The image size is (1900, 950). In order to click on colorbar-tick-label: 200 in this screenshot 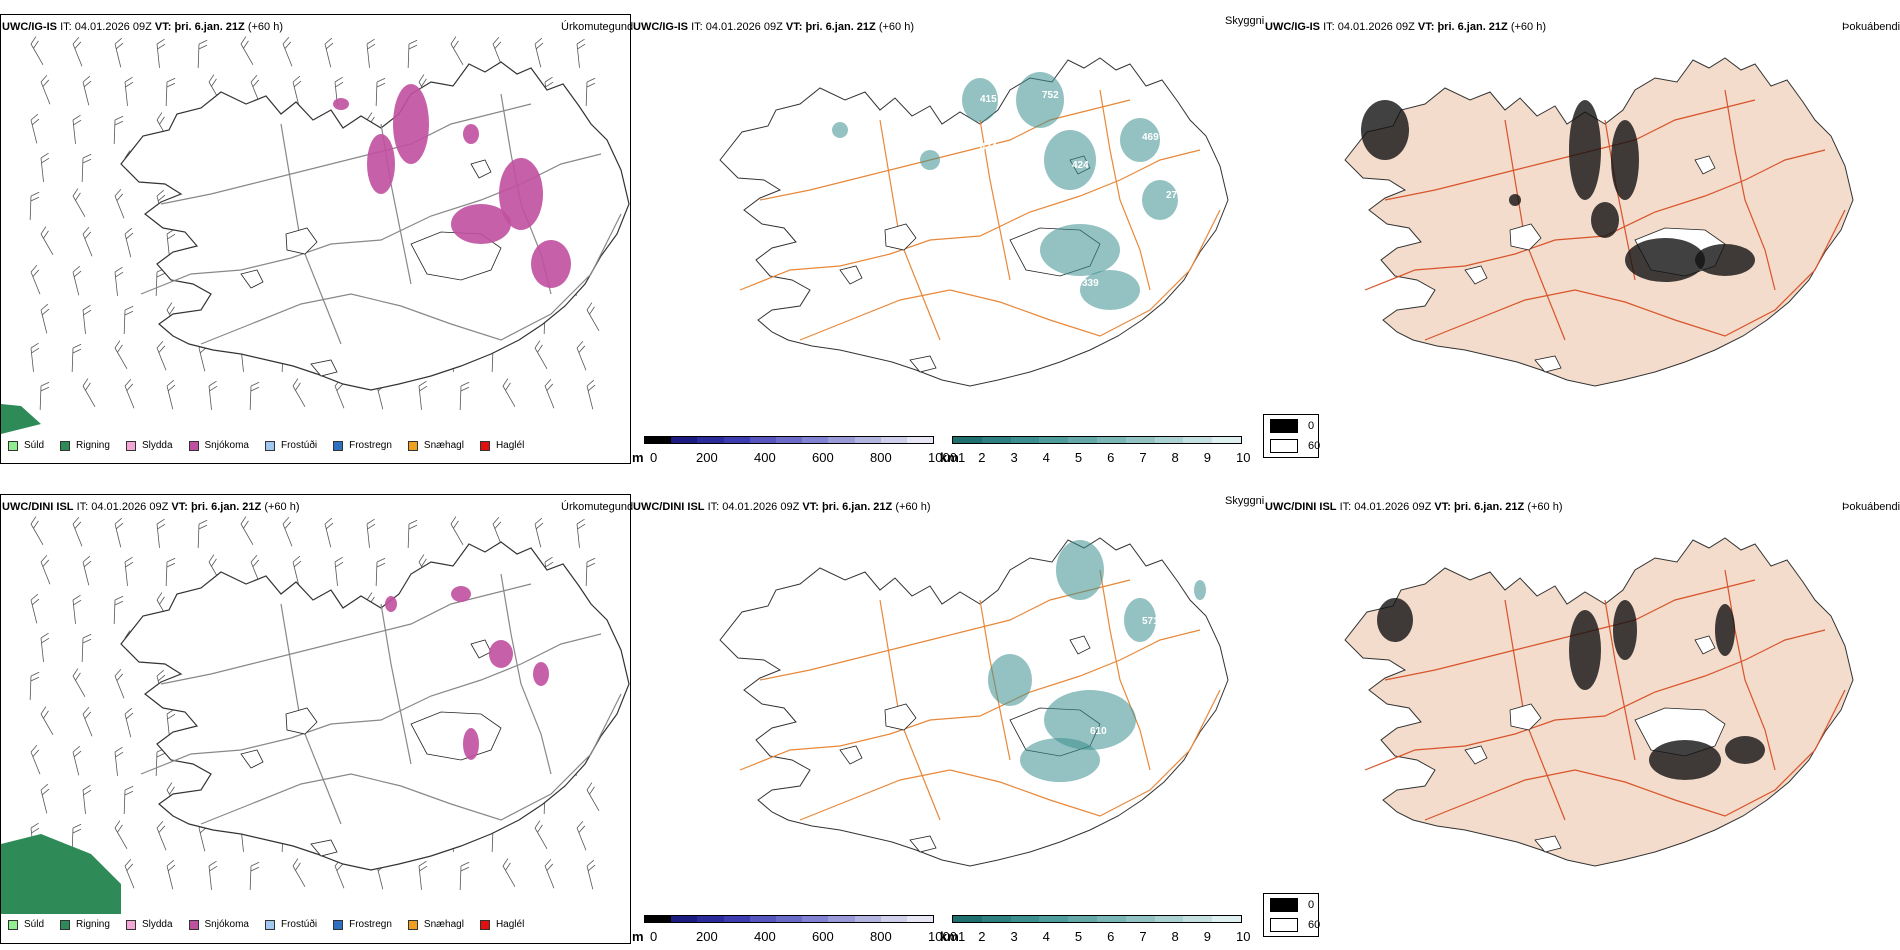, I will do `click(707, 457)`.